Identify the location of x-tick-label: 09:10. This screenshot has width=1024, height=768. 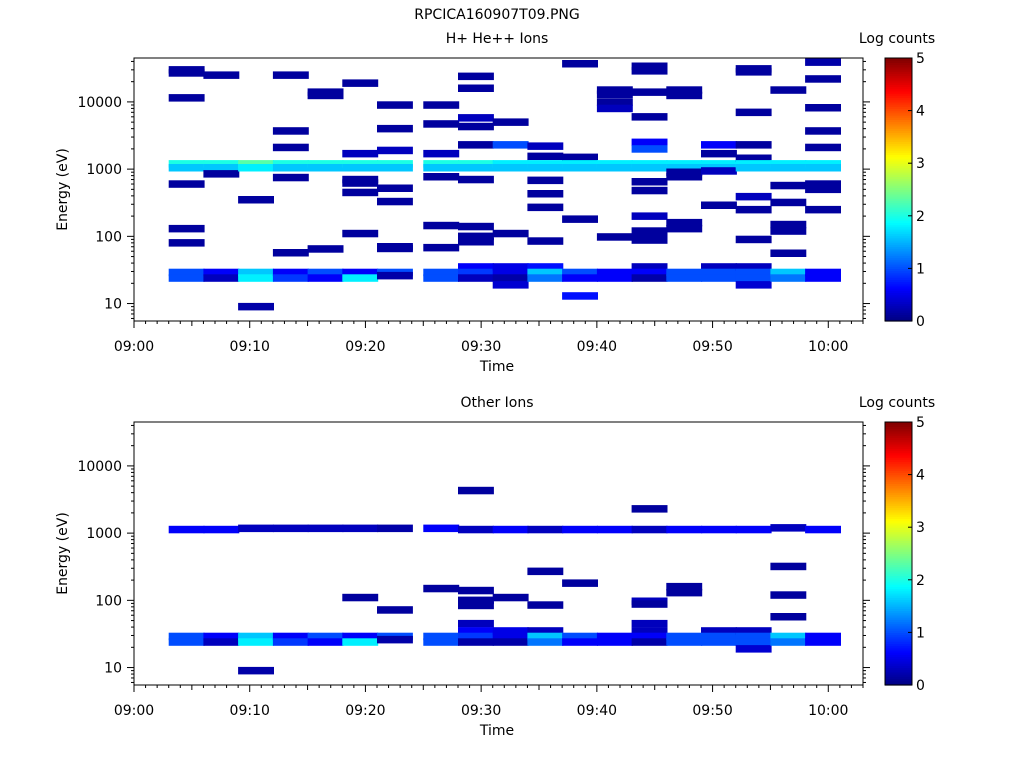
(250, 711).